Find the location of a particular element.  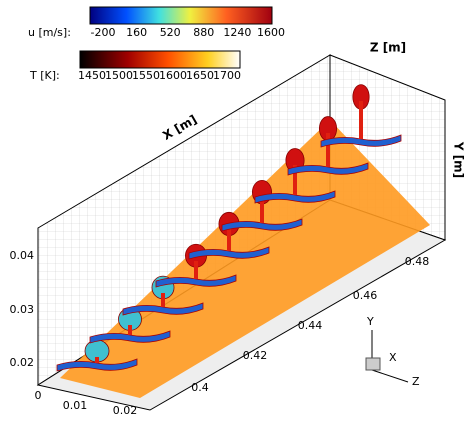

colorbar-tick-label: 1650 is located at coordinates (200, 75).